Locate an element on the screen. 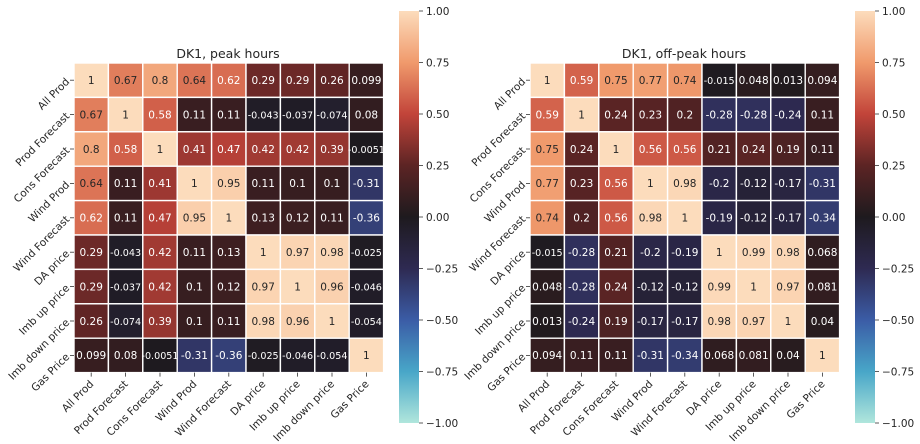 This screenshot has width=920, height=444. cell-value-label: 0.2 is located at coordinates (684, 115).